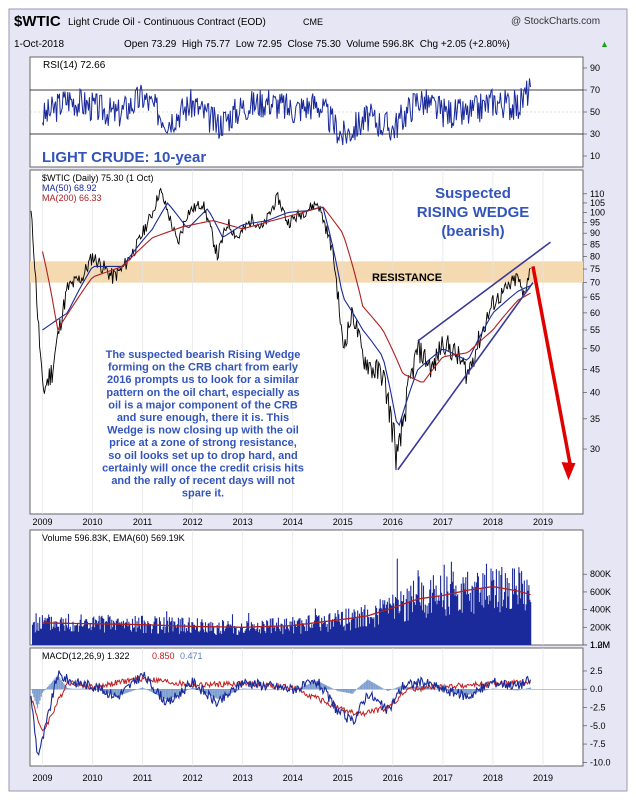  What do you see at coordinates (600, 592) in the screenshot?
I see `volume-axis-tick-label: 600K` at bounding box center [600, 592].